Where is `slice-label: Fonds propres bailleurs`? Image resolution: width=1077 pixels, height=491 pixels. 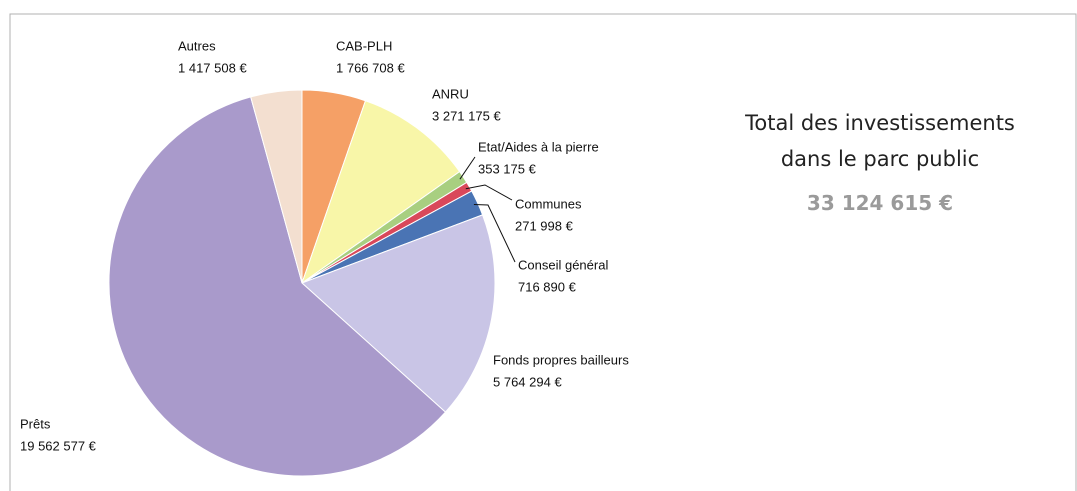 slice-label: Fonds propres bailleurs is located at coordinates (561, 359).